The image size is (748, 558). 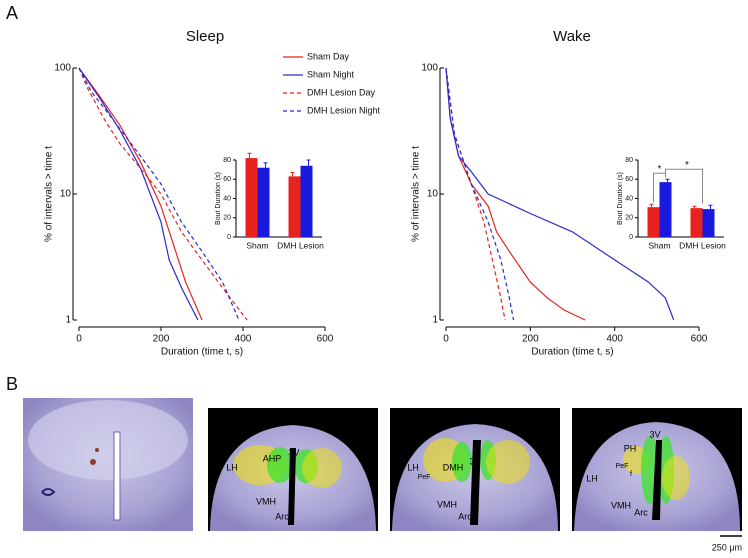 I want to click on chart-title: Sleep, so click(x=205, y=36).